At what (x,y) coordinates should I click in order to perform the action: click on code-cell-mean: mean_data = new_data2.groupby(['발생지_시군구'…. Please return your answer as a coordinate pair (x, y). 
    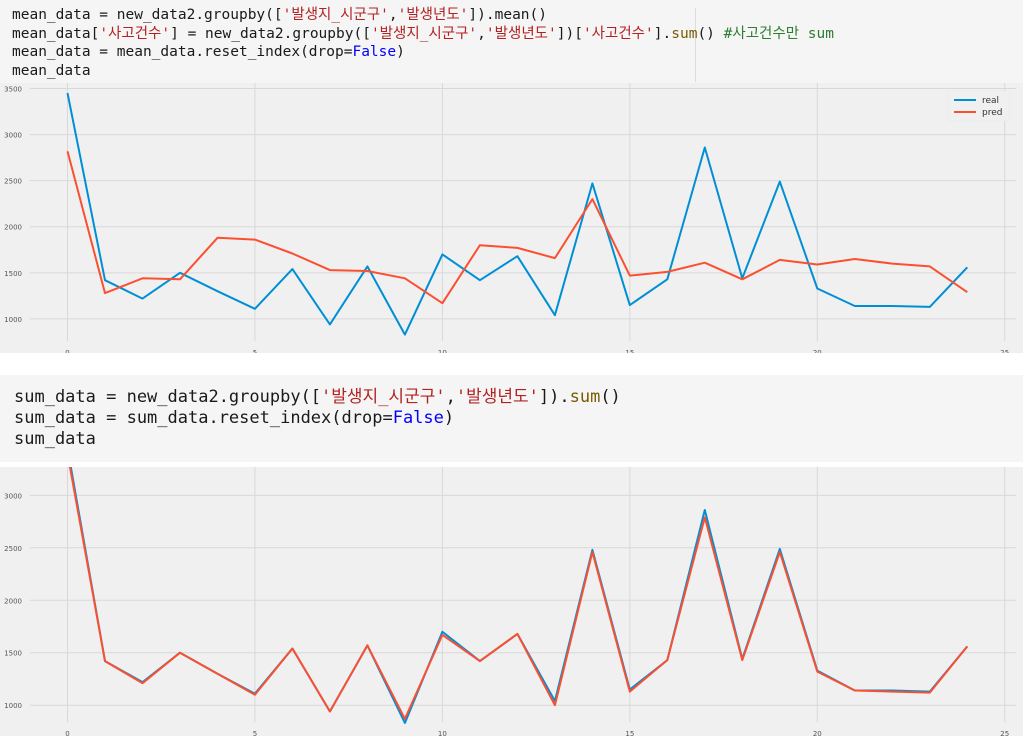
    Looking at the image, I should click on (511, 41).